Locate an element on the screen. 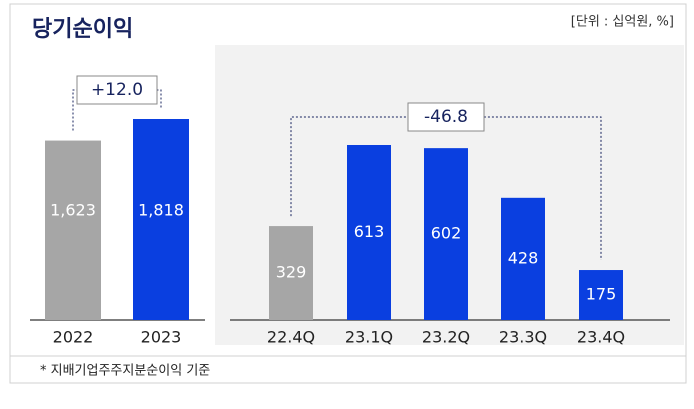 The height and width of the screenshot is (409, 694). value-label: 428 is located at coordinates (523, 257).